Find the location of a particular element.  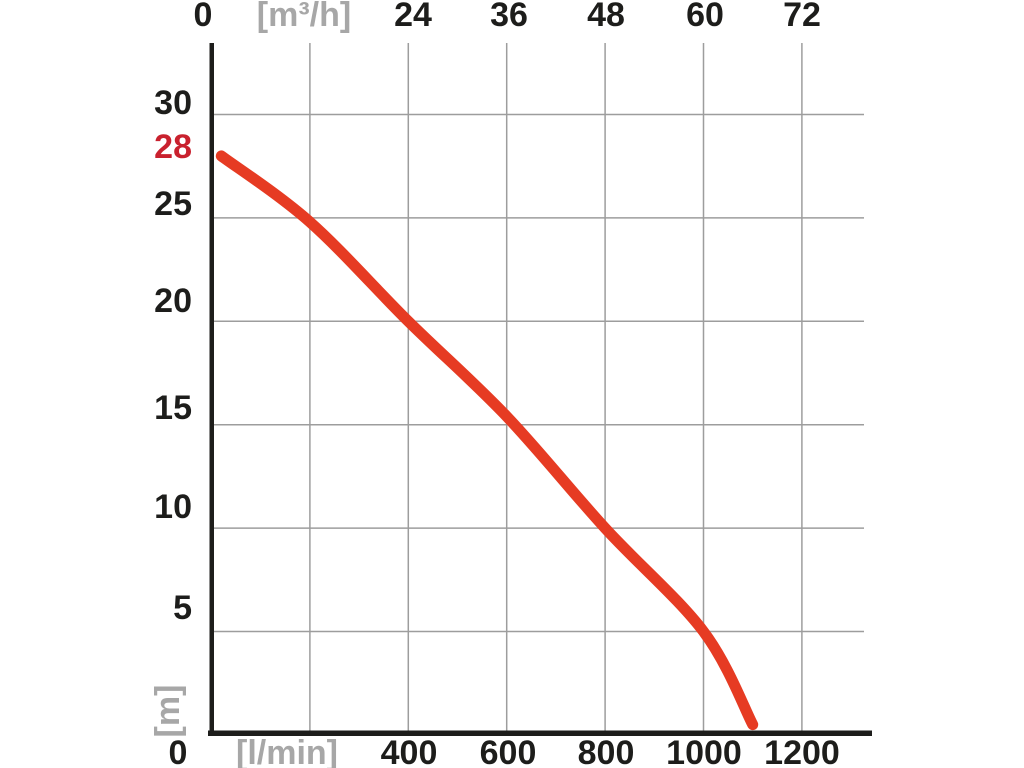

y-tick-label: 30 is located at coordinates (173, 103).